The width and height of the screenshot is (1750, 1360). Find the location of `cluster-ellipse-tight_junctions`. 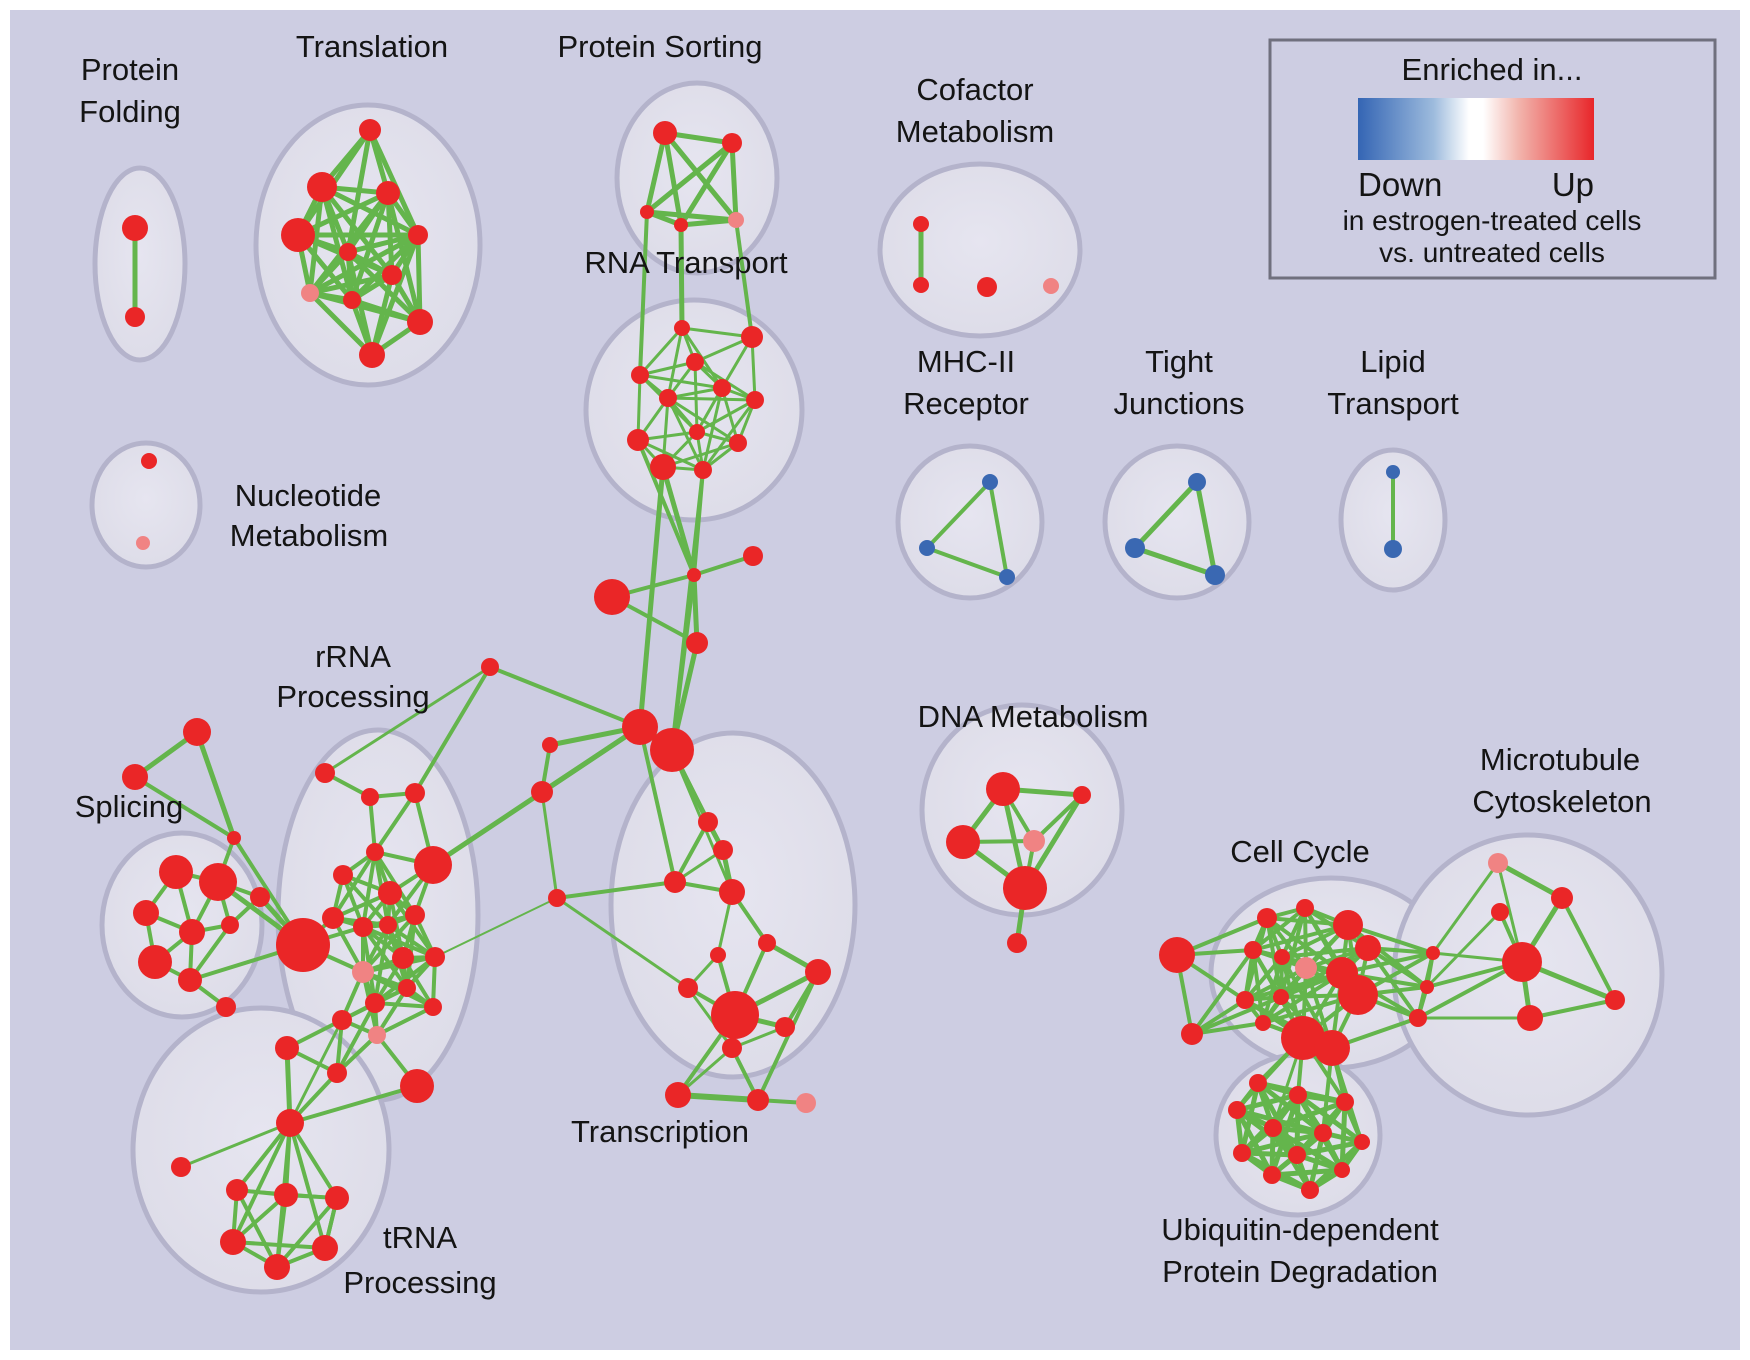

cluster-ellipse-tight_junctions is located at coordinates (1177, 522).